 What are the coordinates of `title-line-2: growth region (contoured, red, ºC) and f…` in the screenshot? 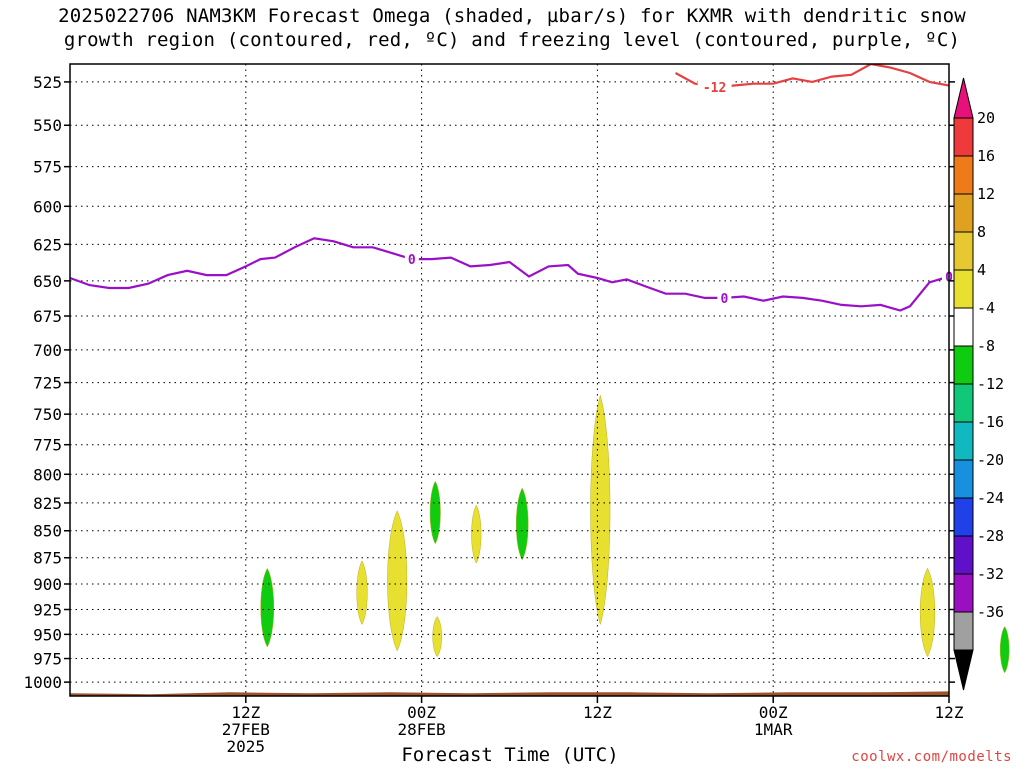 It's located at (512, 40).